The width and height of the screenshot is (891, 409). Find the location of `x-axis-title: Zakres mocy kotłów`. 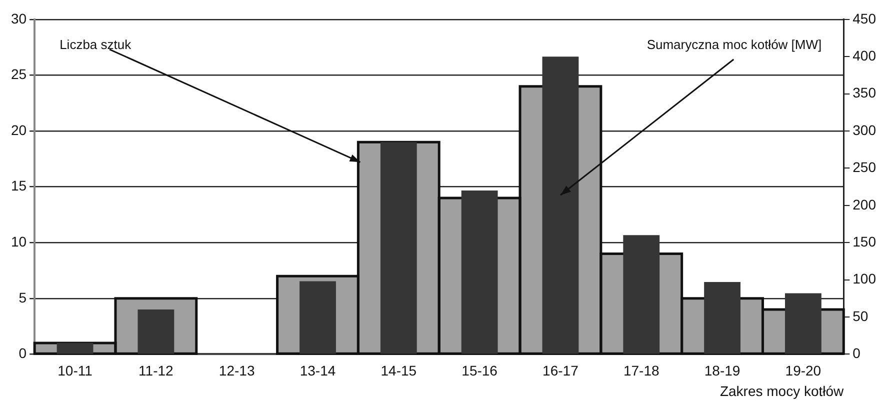

x-axis-title: Zakres mocy kotłów is located at coordinates (782, 390).